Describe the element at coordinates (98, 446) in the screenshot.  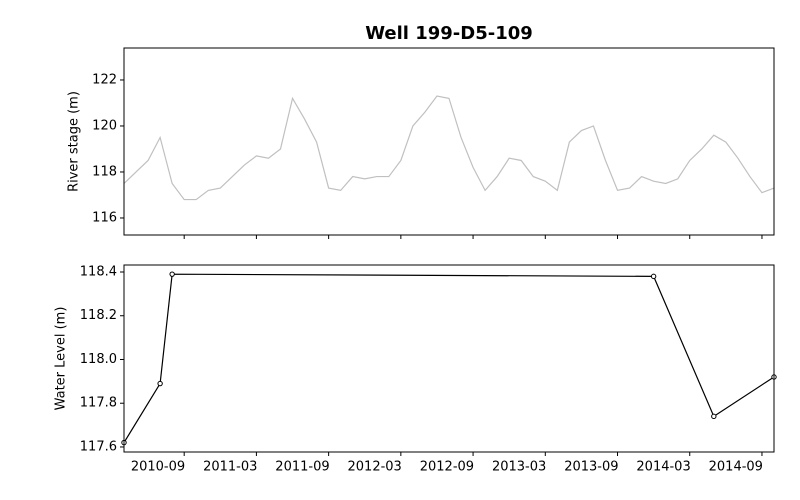
I see `y-tick-label: 117.6` at that location.